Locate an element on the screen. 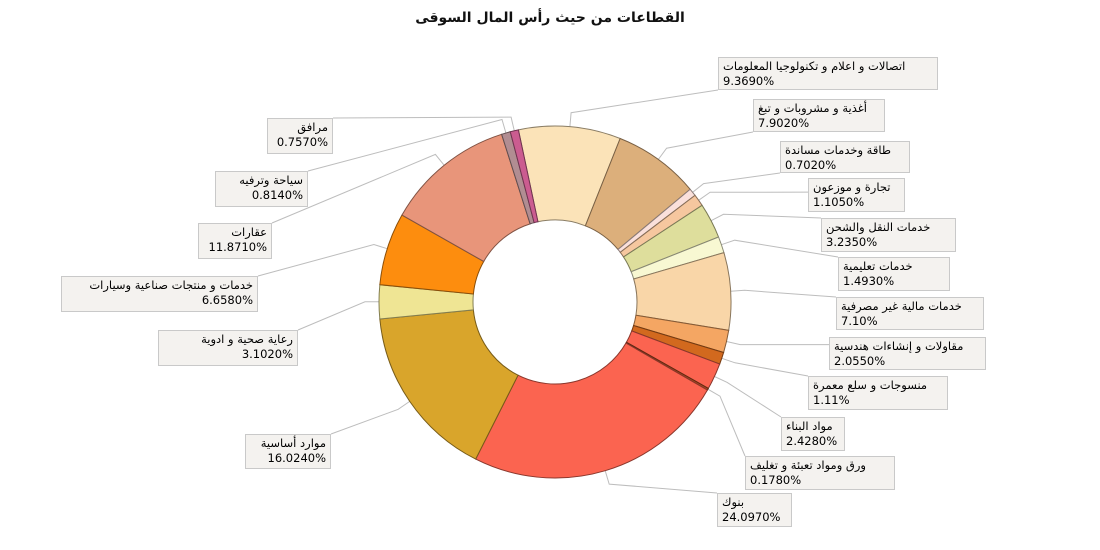 This screenshot has width=1100, height=550. sector-callout-banks: بنوك 24.0970% is located at coordinates (754, 510).